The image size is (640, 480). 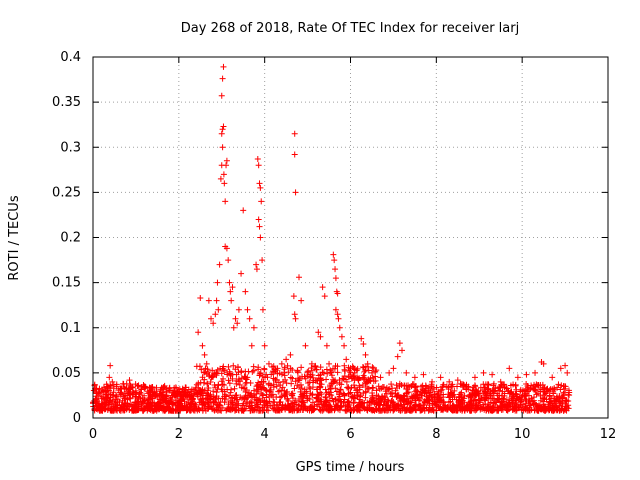 What do you see at coordinates (70, 57) in the screenshot?
I see `y-tick-label: 0.4` at bounding box center [70, 57].